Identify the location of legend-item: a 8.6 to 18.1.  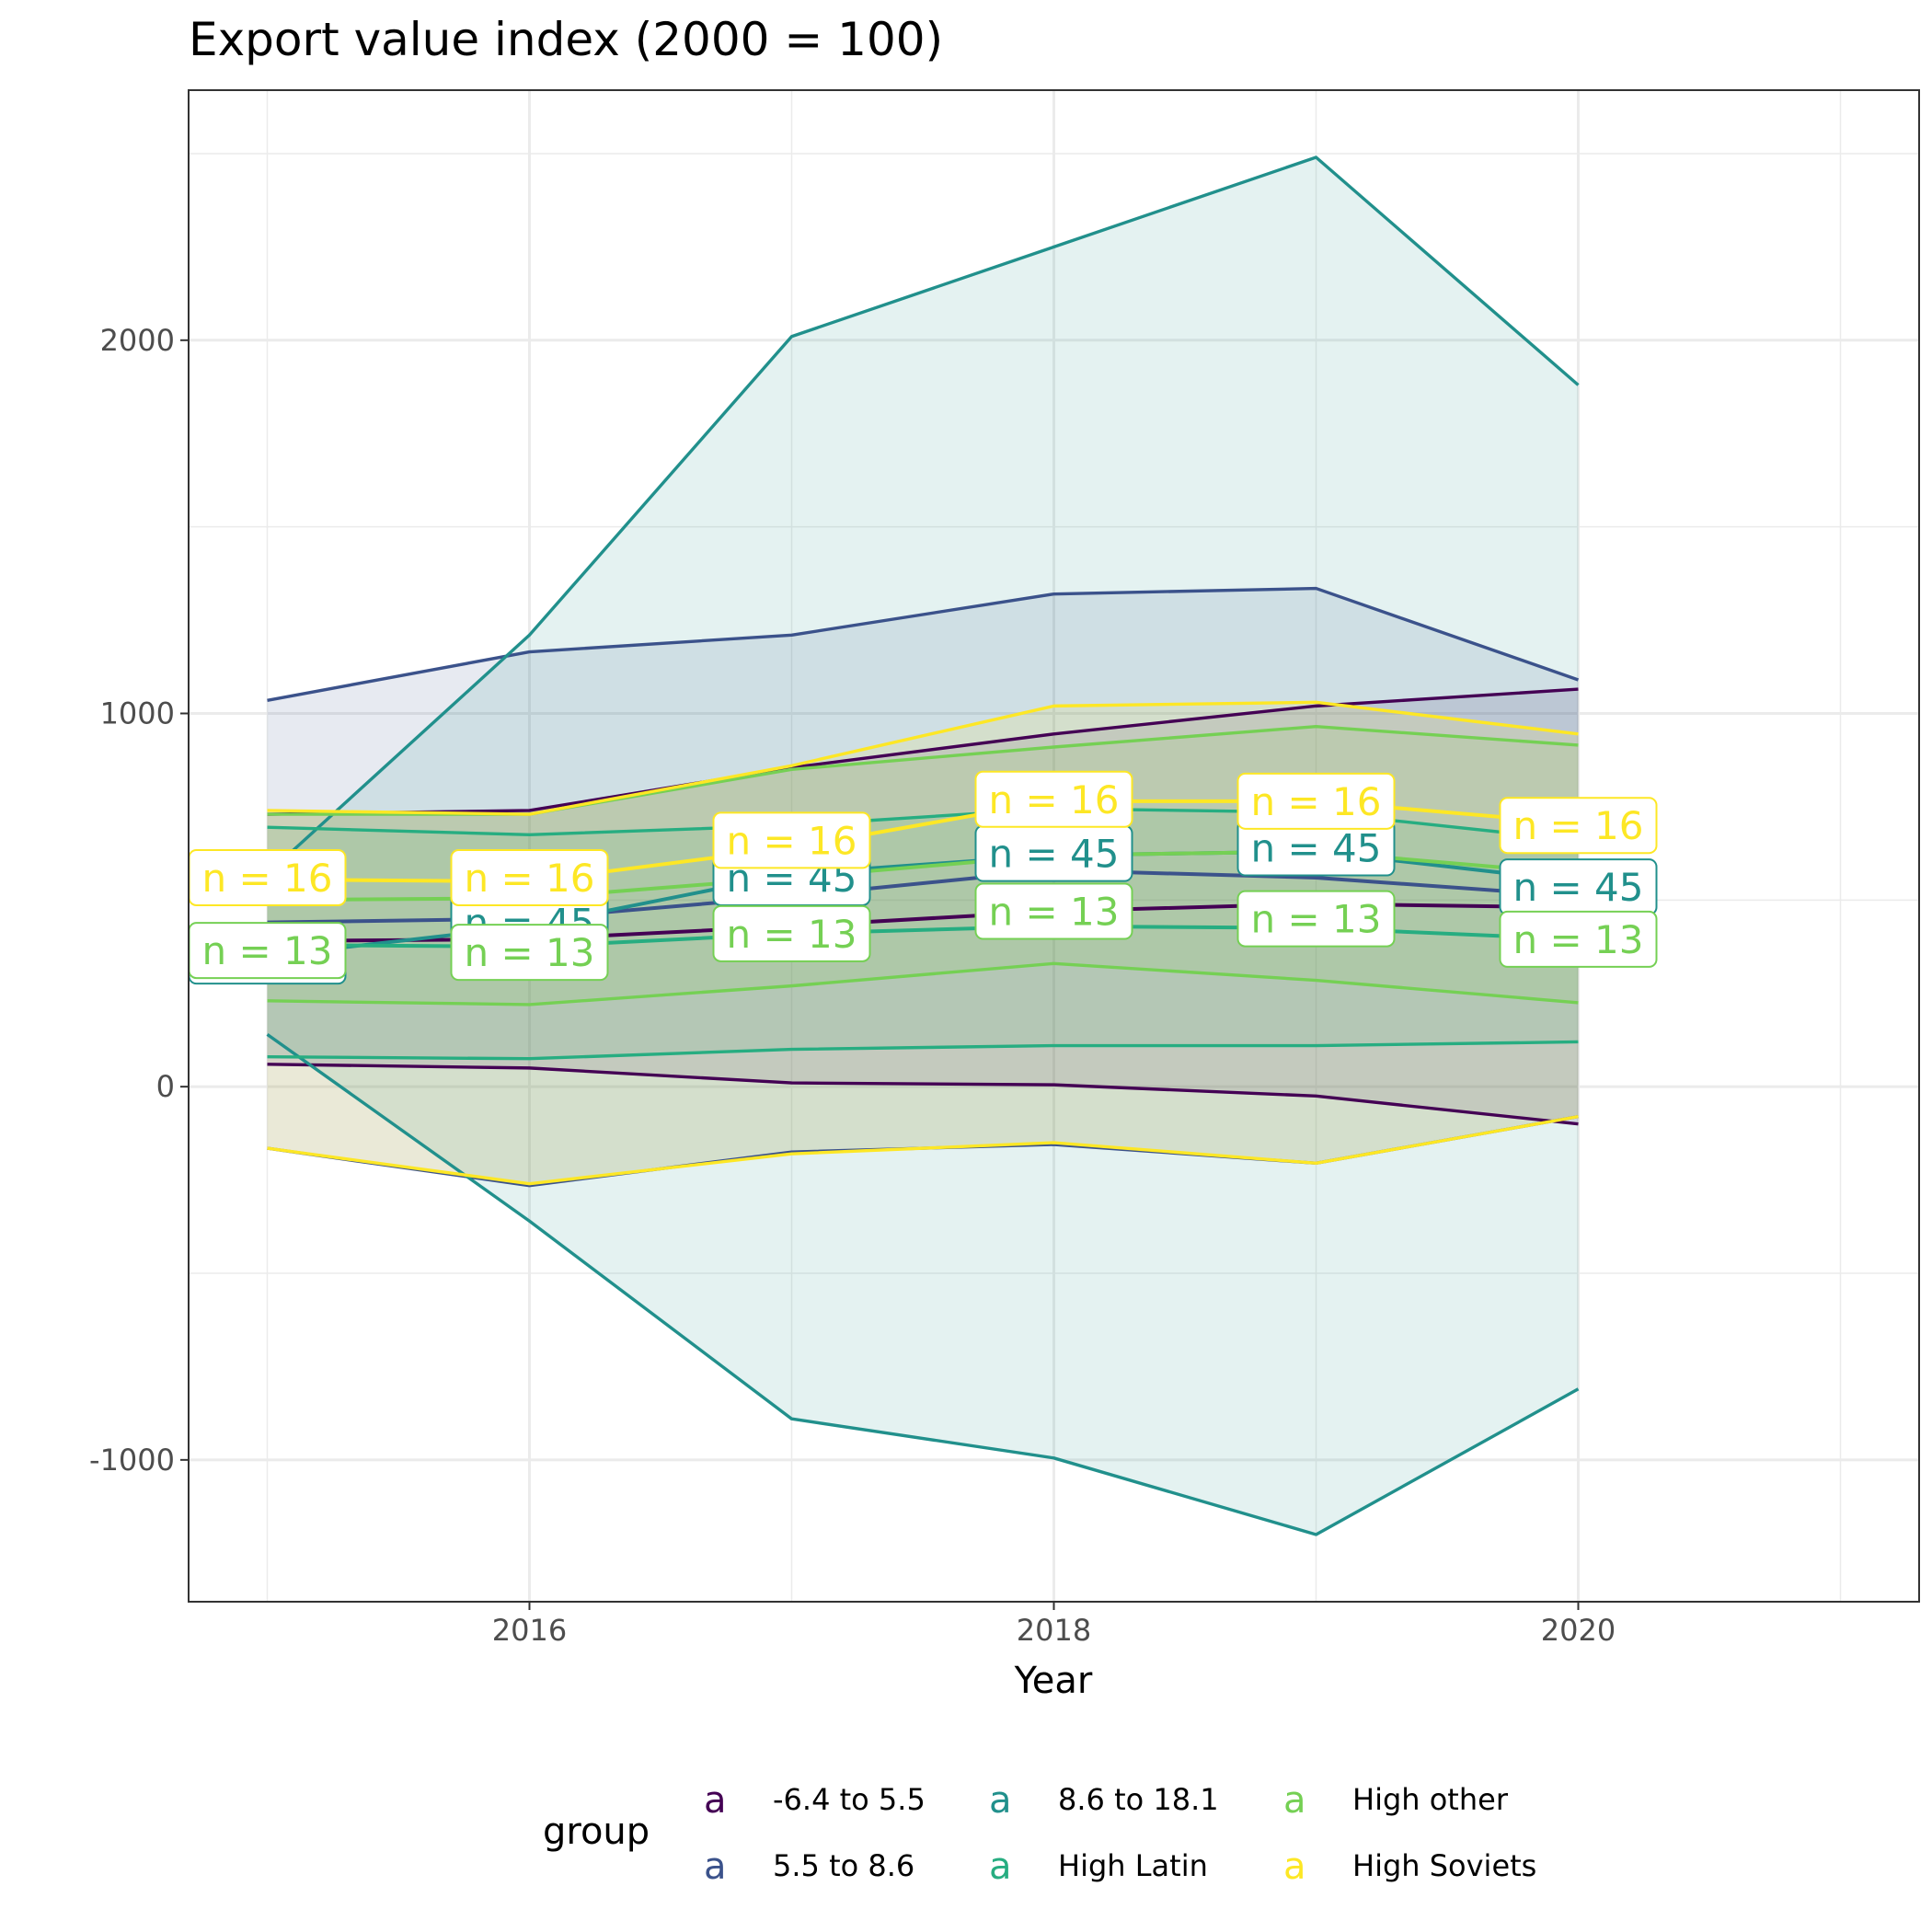
(1104, 1800).